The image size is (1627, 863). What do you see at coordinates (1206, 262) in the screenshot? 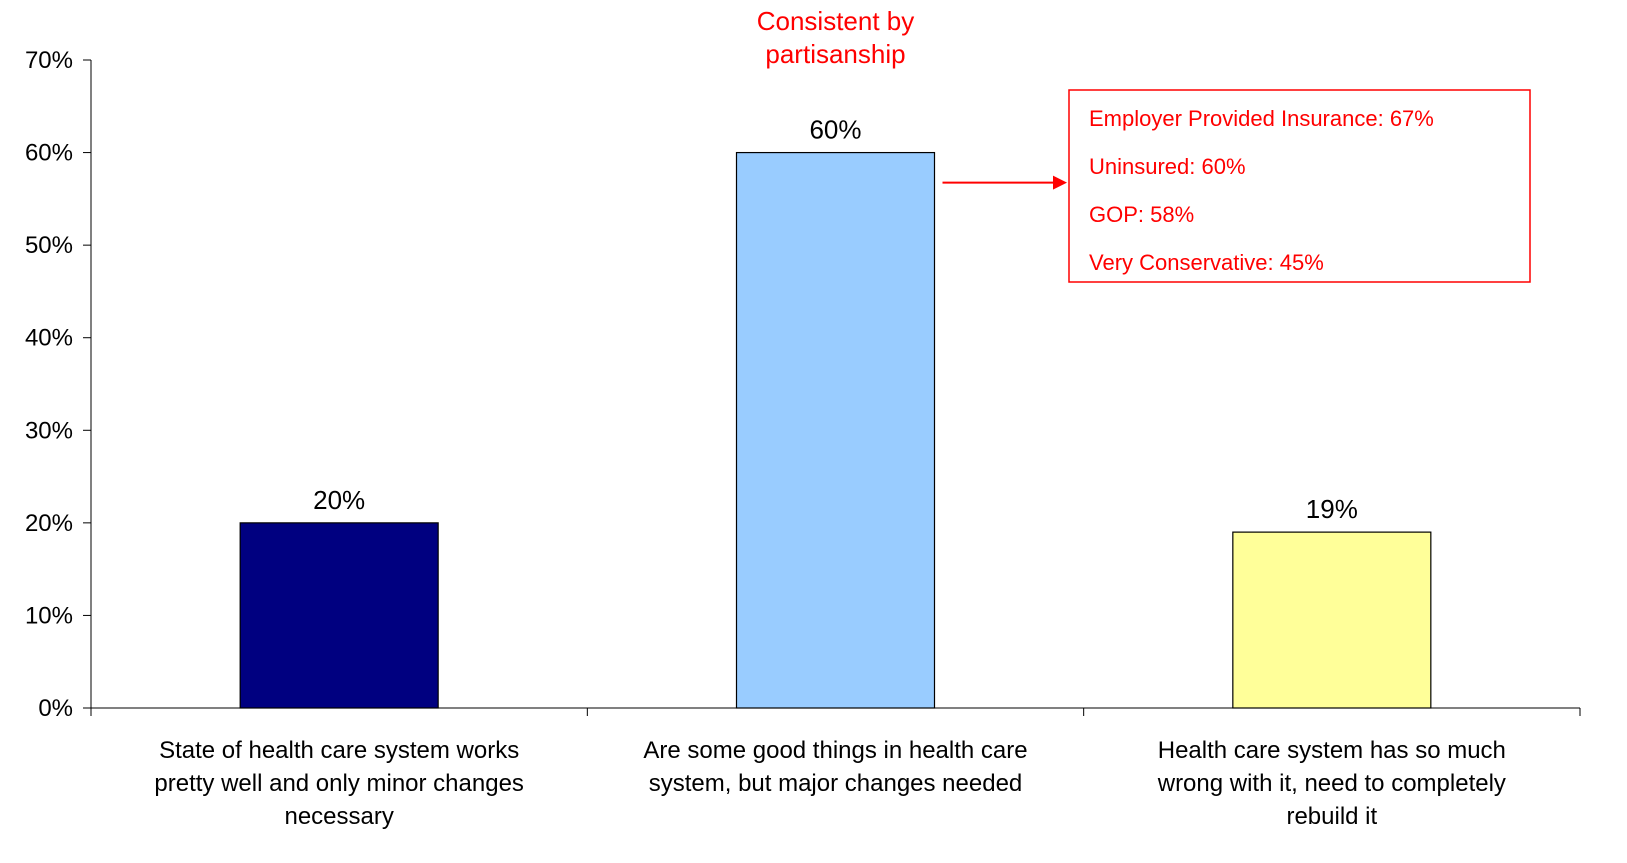
I see `callout-item: Very Conservative: 45%` at bounding box center [1206, 262].